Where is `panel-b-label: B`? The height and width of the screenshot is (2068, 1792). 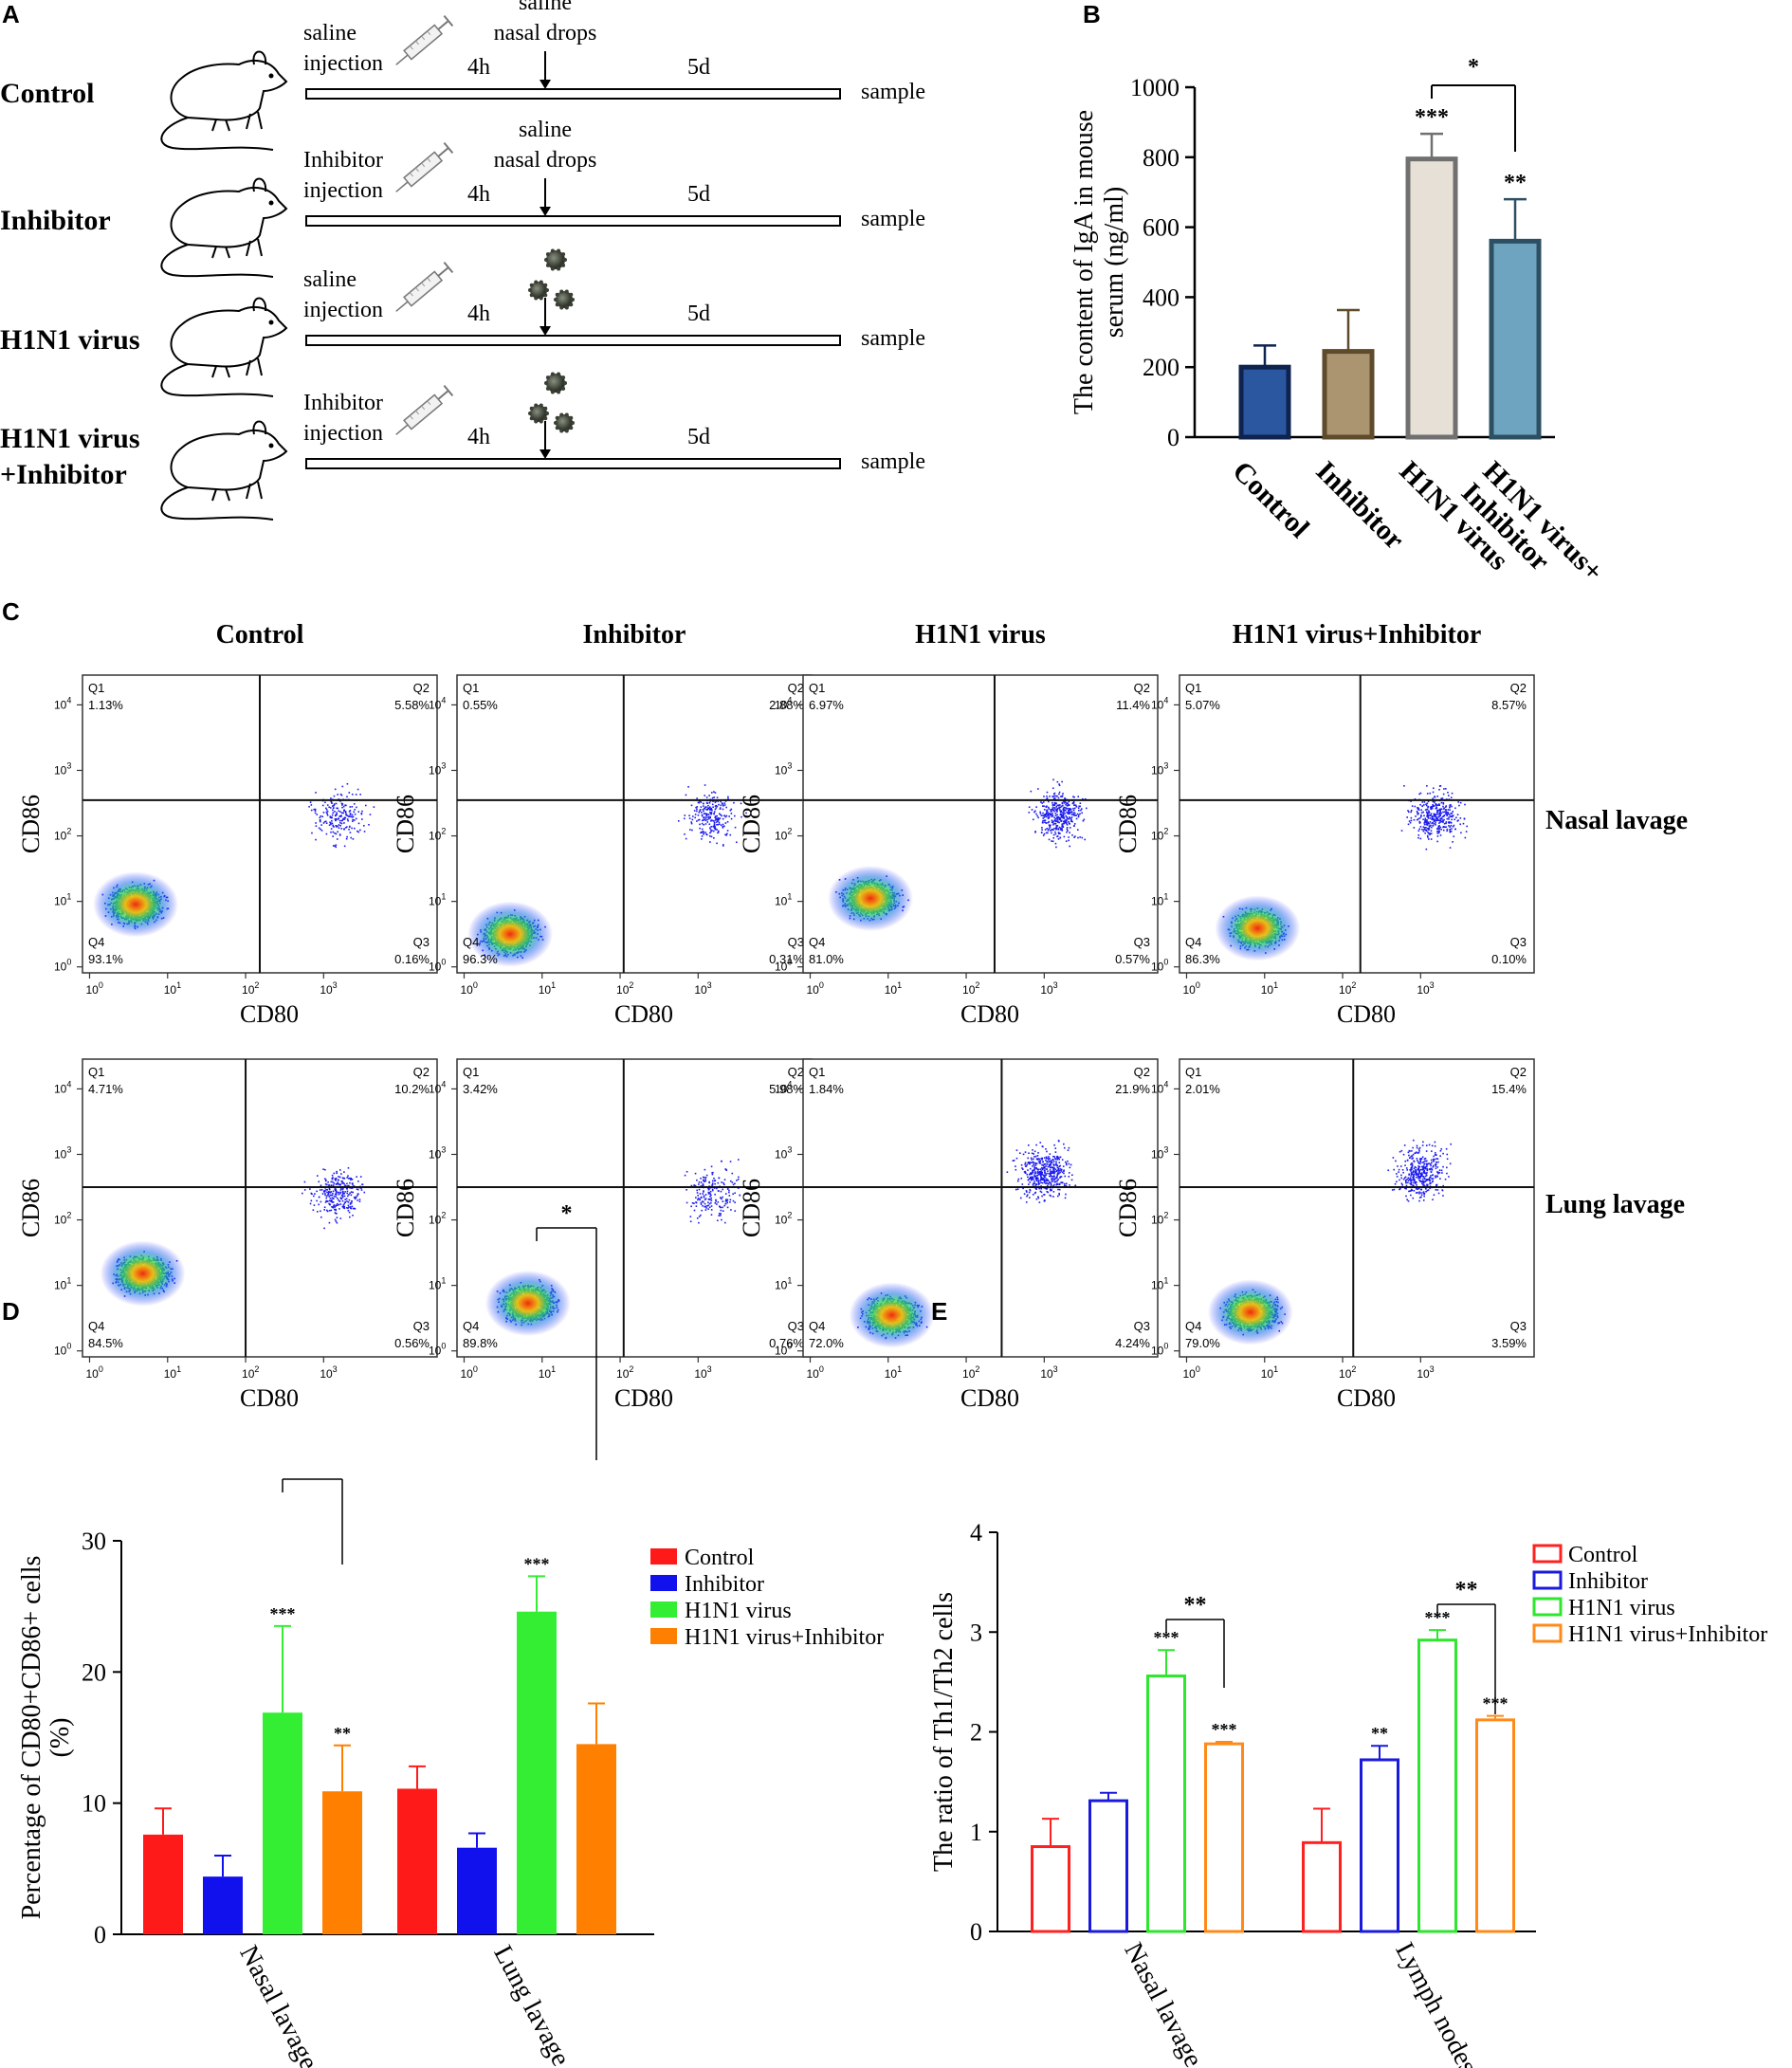 panel-b-label: B is located at coordinates (1092, 14).